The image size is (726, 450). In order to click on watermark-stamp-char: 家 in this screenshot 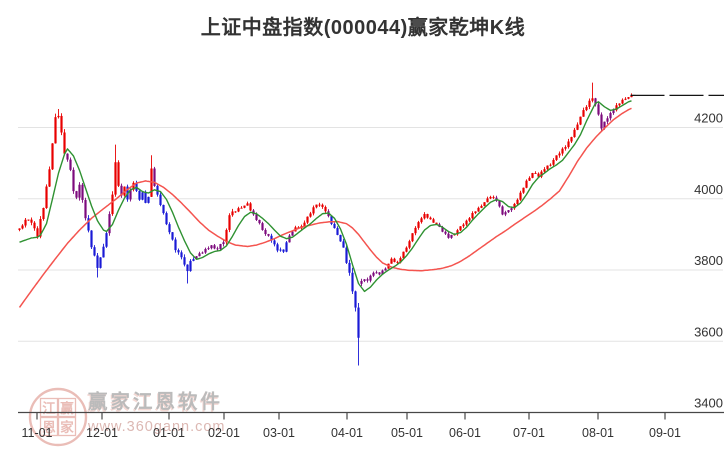, I will do `click(67, 427)`.